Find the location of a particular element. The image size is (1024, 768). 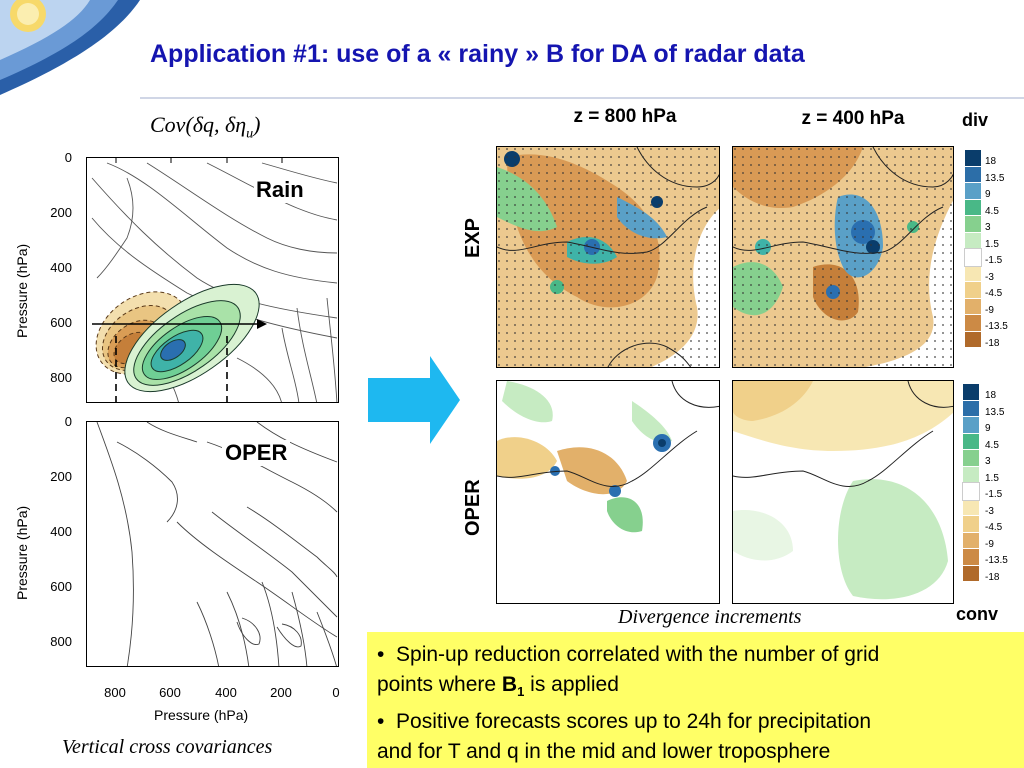

oper-label: OPER is located at coordinates (256, 453).